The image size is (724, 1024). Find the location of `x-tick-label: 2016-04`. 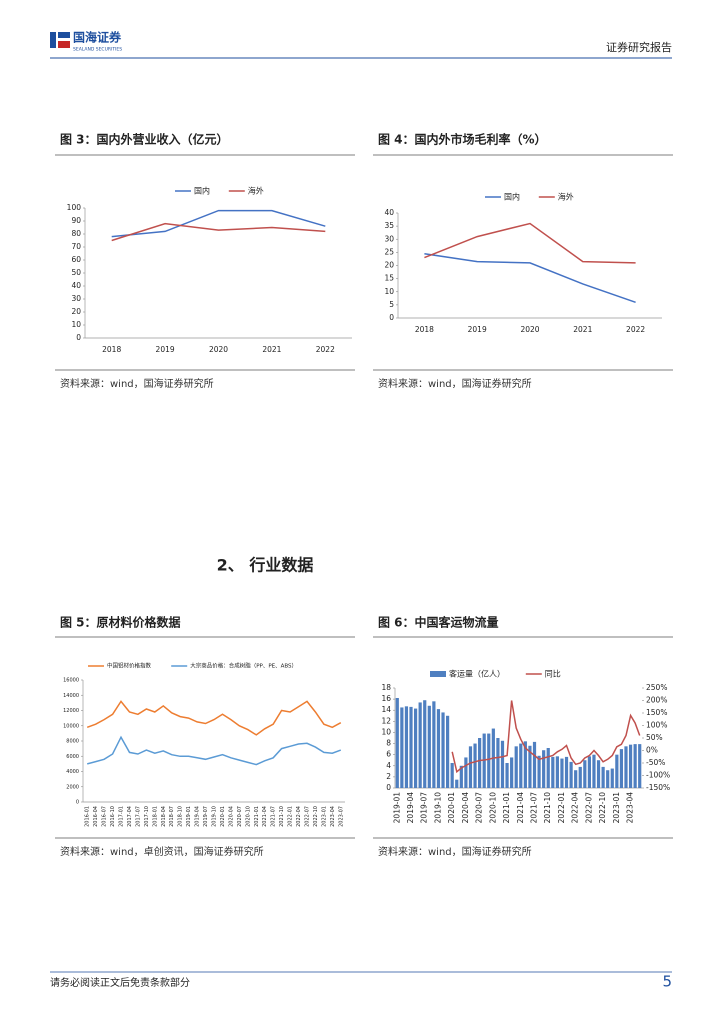

x-tick-label: 2016-04 is located at coordinates (96, 816).